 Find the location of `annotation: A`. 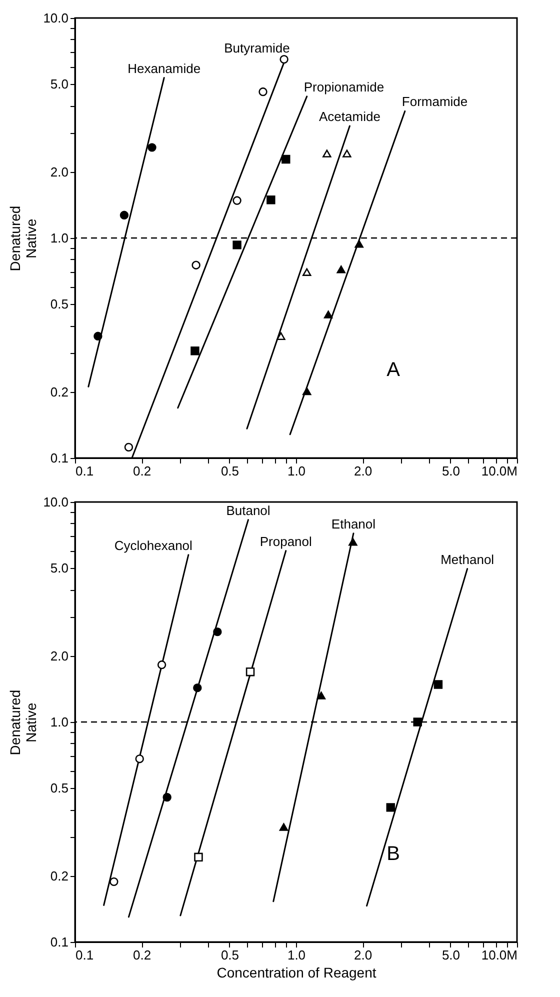

annotation: A is located at coordinates (393, 370).